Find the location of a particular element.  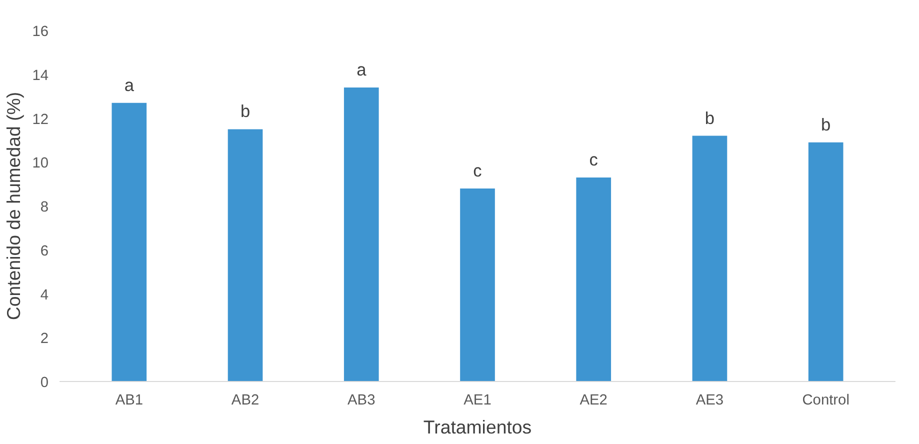

y-tick-label: 14 is located at coordinates (40, 76).